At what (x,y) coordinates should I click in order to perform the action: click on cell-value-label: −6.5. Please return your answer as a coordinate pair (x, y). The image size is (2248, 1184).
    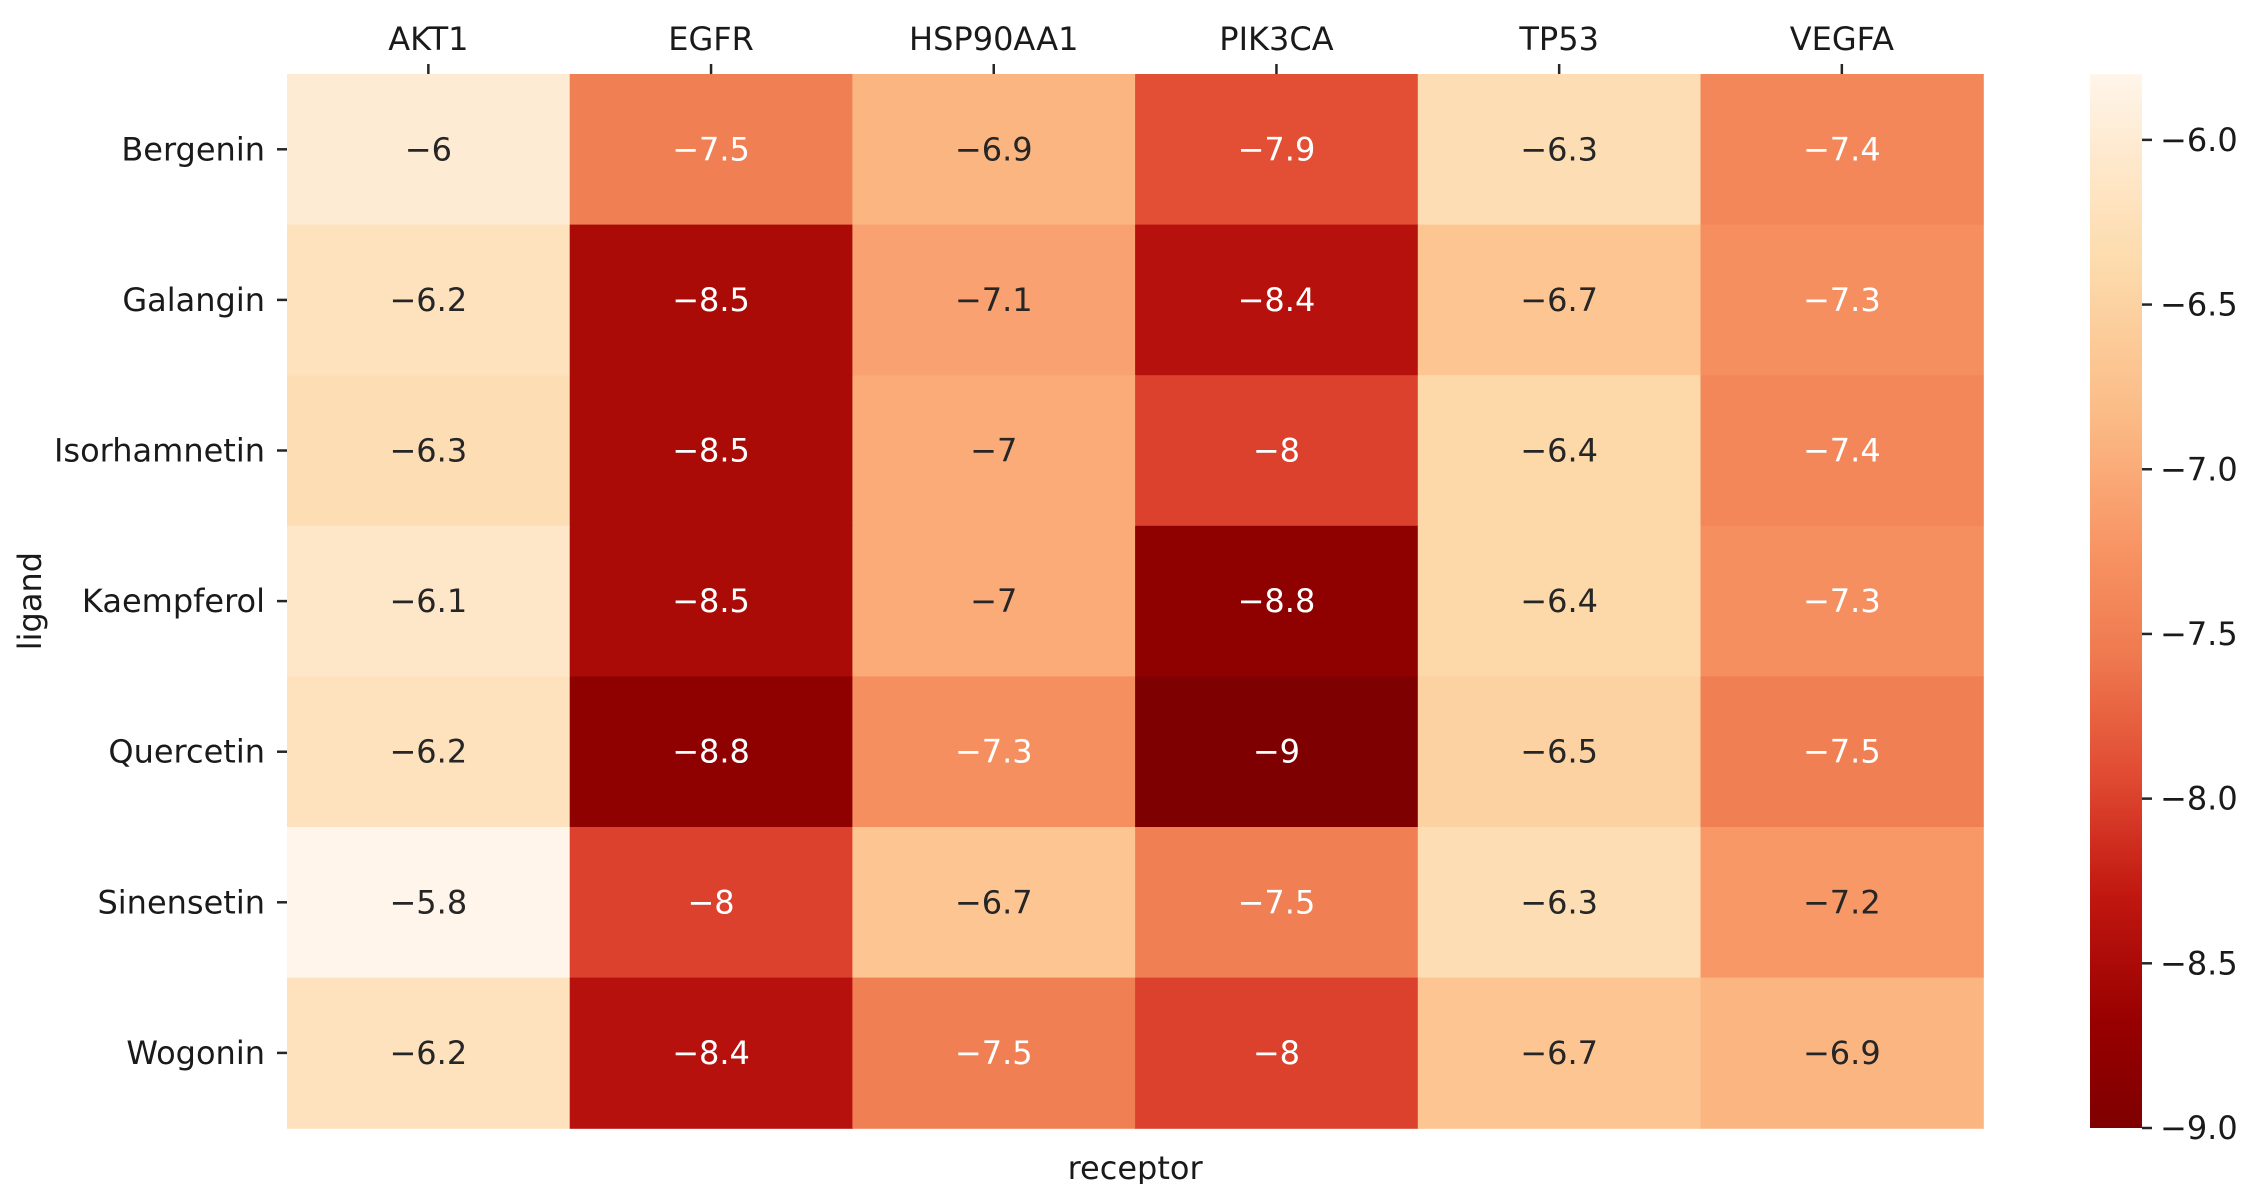
    Looking at the image, I should click on (1559, 752).